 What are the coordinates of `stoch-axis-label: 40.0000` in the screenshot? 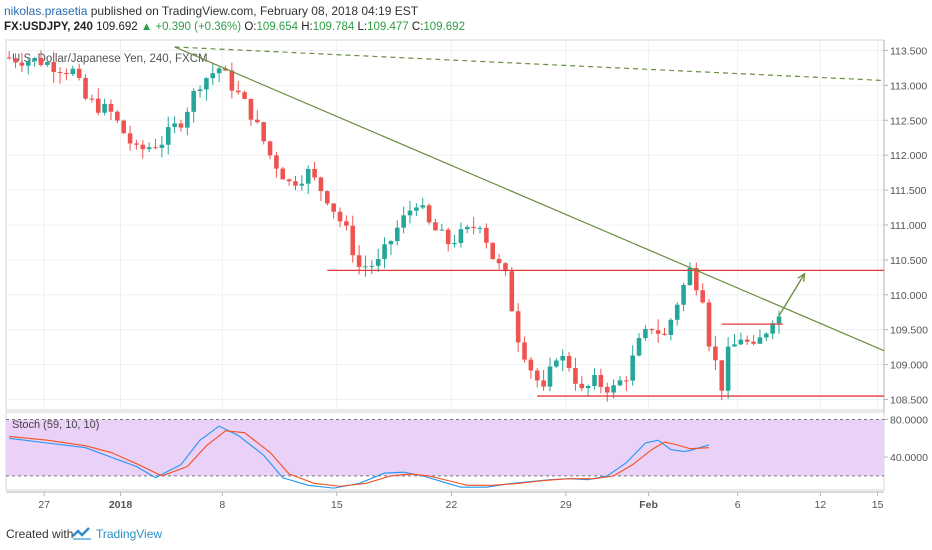 It's located at (909, 458).